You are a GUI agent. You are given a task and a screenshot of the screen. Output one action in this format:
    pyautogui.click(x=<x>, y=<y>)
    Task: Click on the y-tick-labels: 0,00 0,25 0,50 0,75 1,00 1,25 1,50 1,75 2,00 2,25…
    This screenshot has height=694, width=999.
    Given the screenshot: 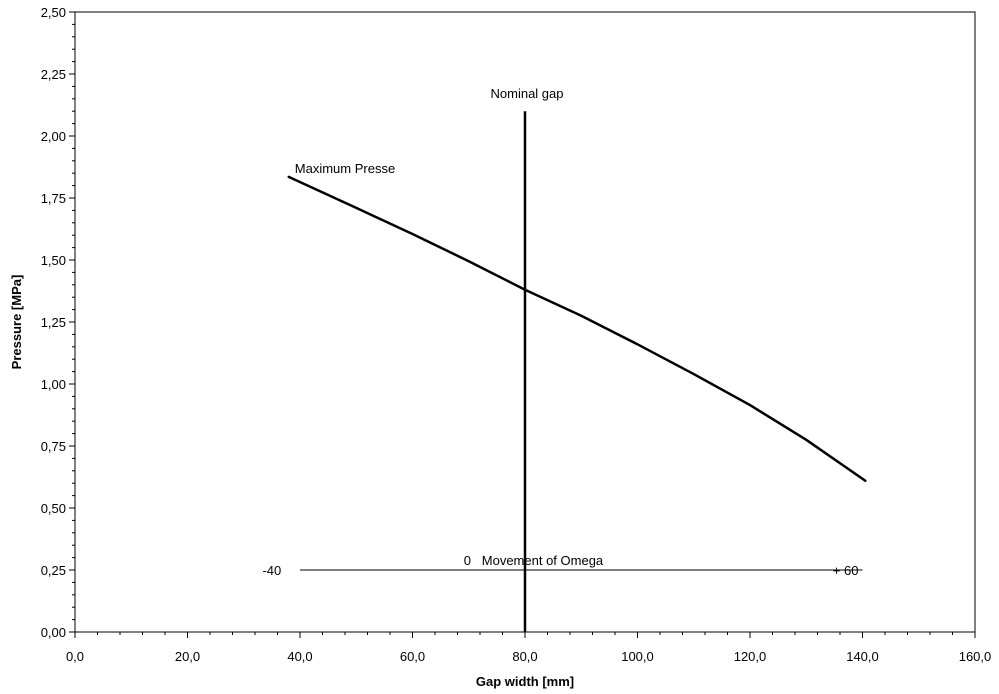 What is the action you would take?
    pyautogui.click(x=53, y=322)
    